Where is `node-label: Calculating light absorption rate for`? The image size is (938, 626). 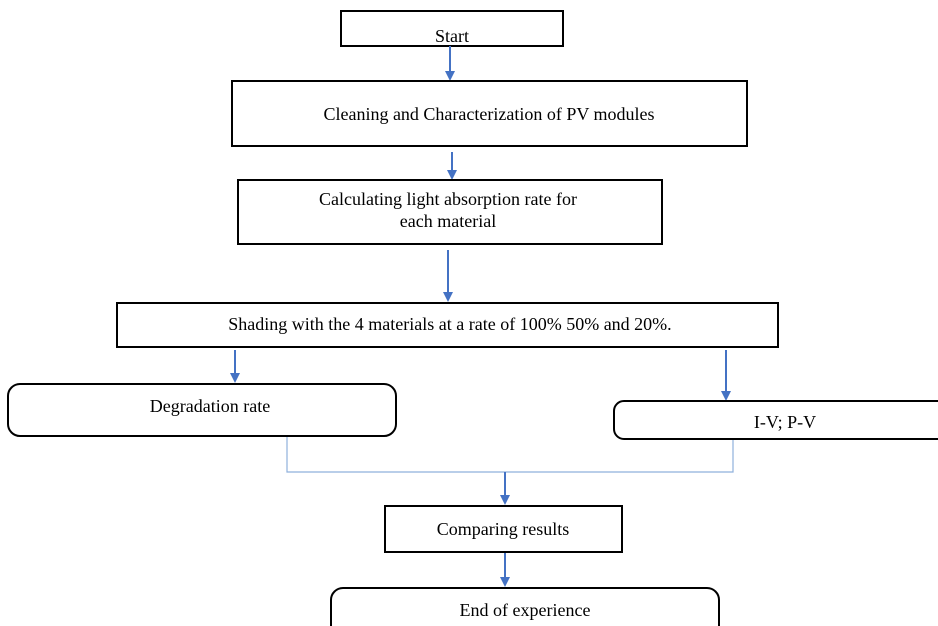 node-label: Calculating light absorption rate for is located at coordinates (448, 199).